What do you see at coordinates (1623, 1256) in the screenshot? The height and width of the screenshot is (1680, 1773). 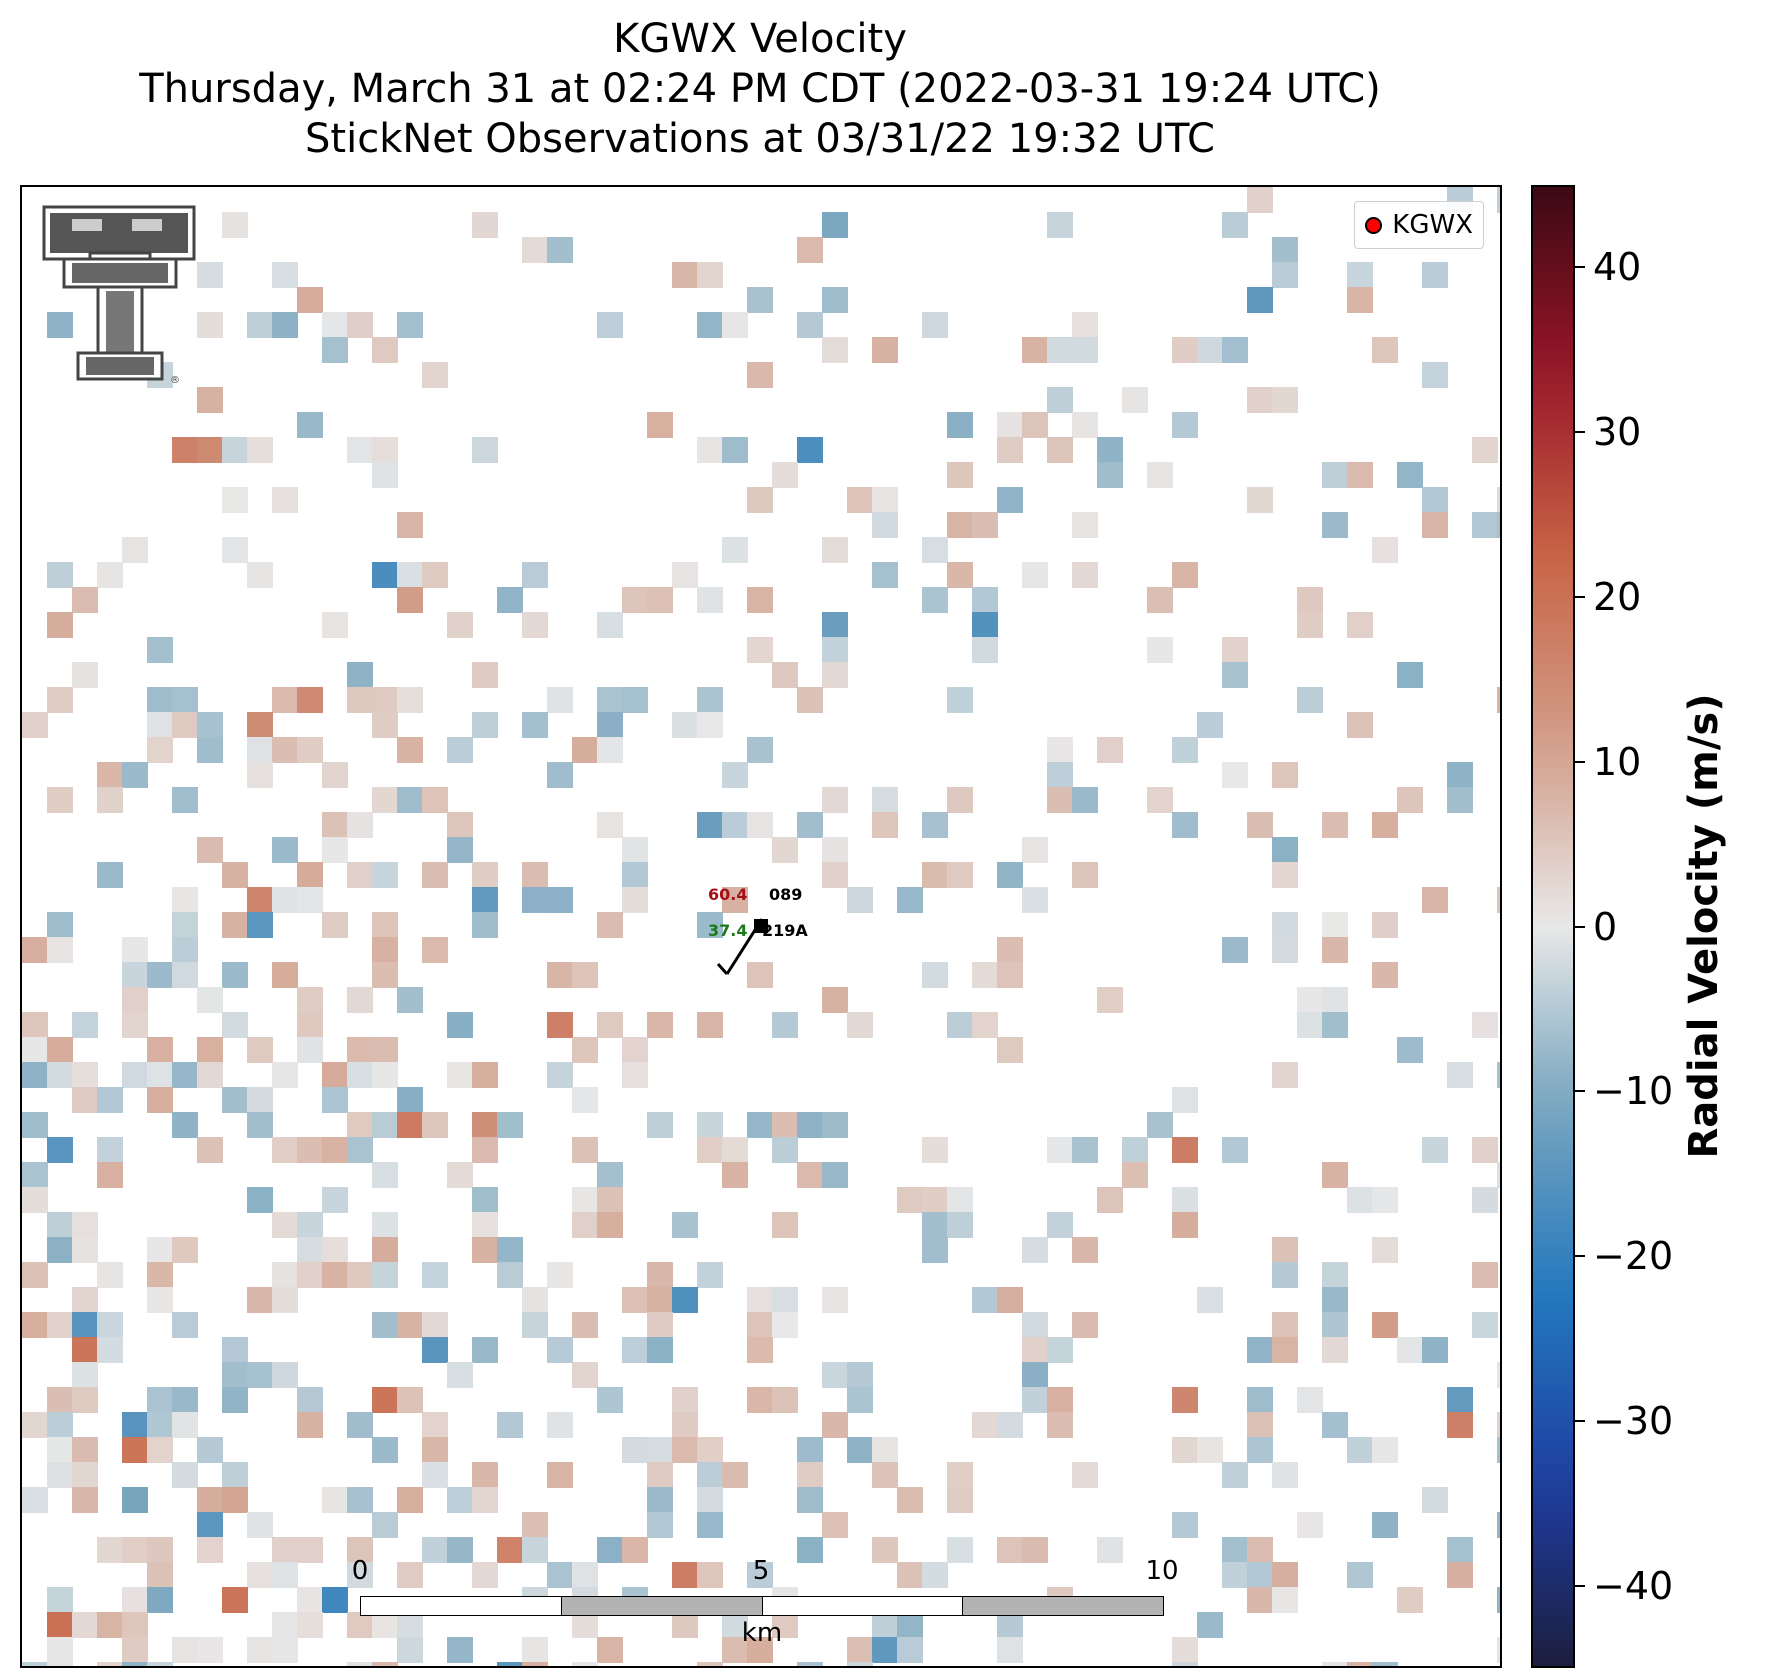 I see `colorbar-tick: −20` at bounding box center [1623, 1256].